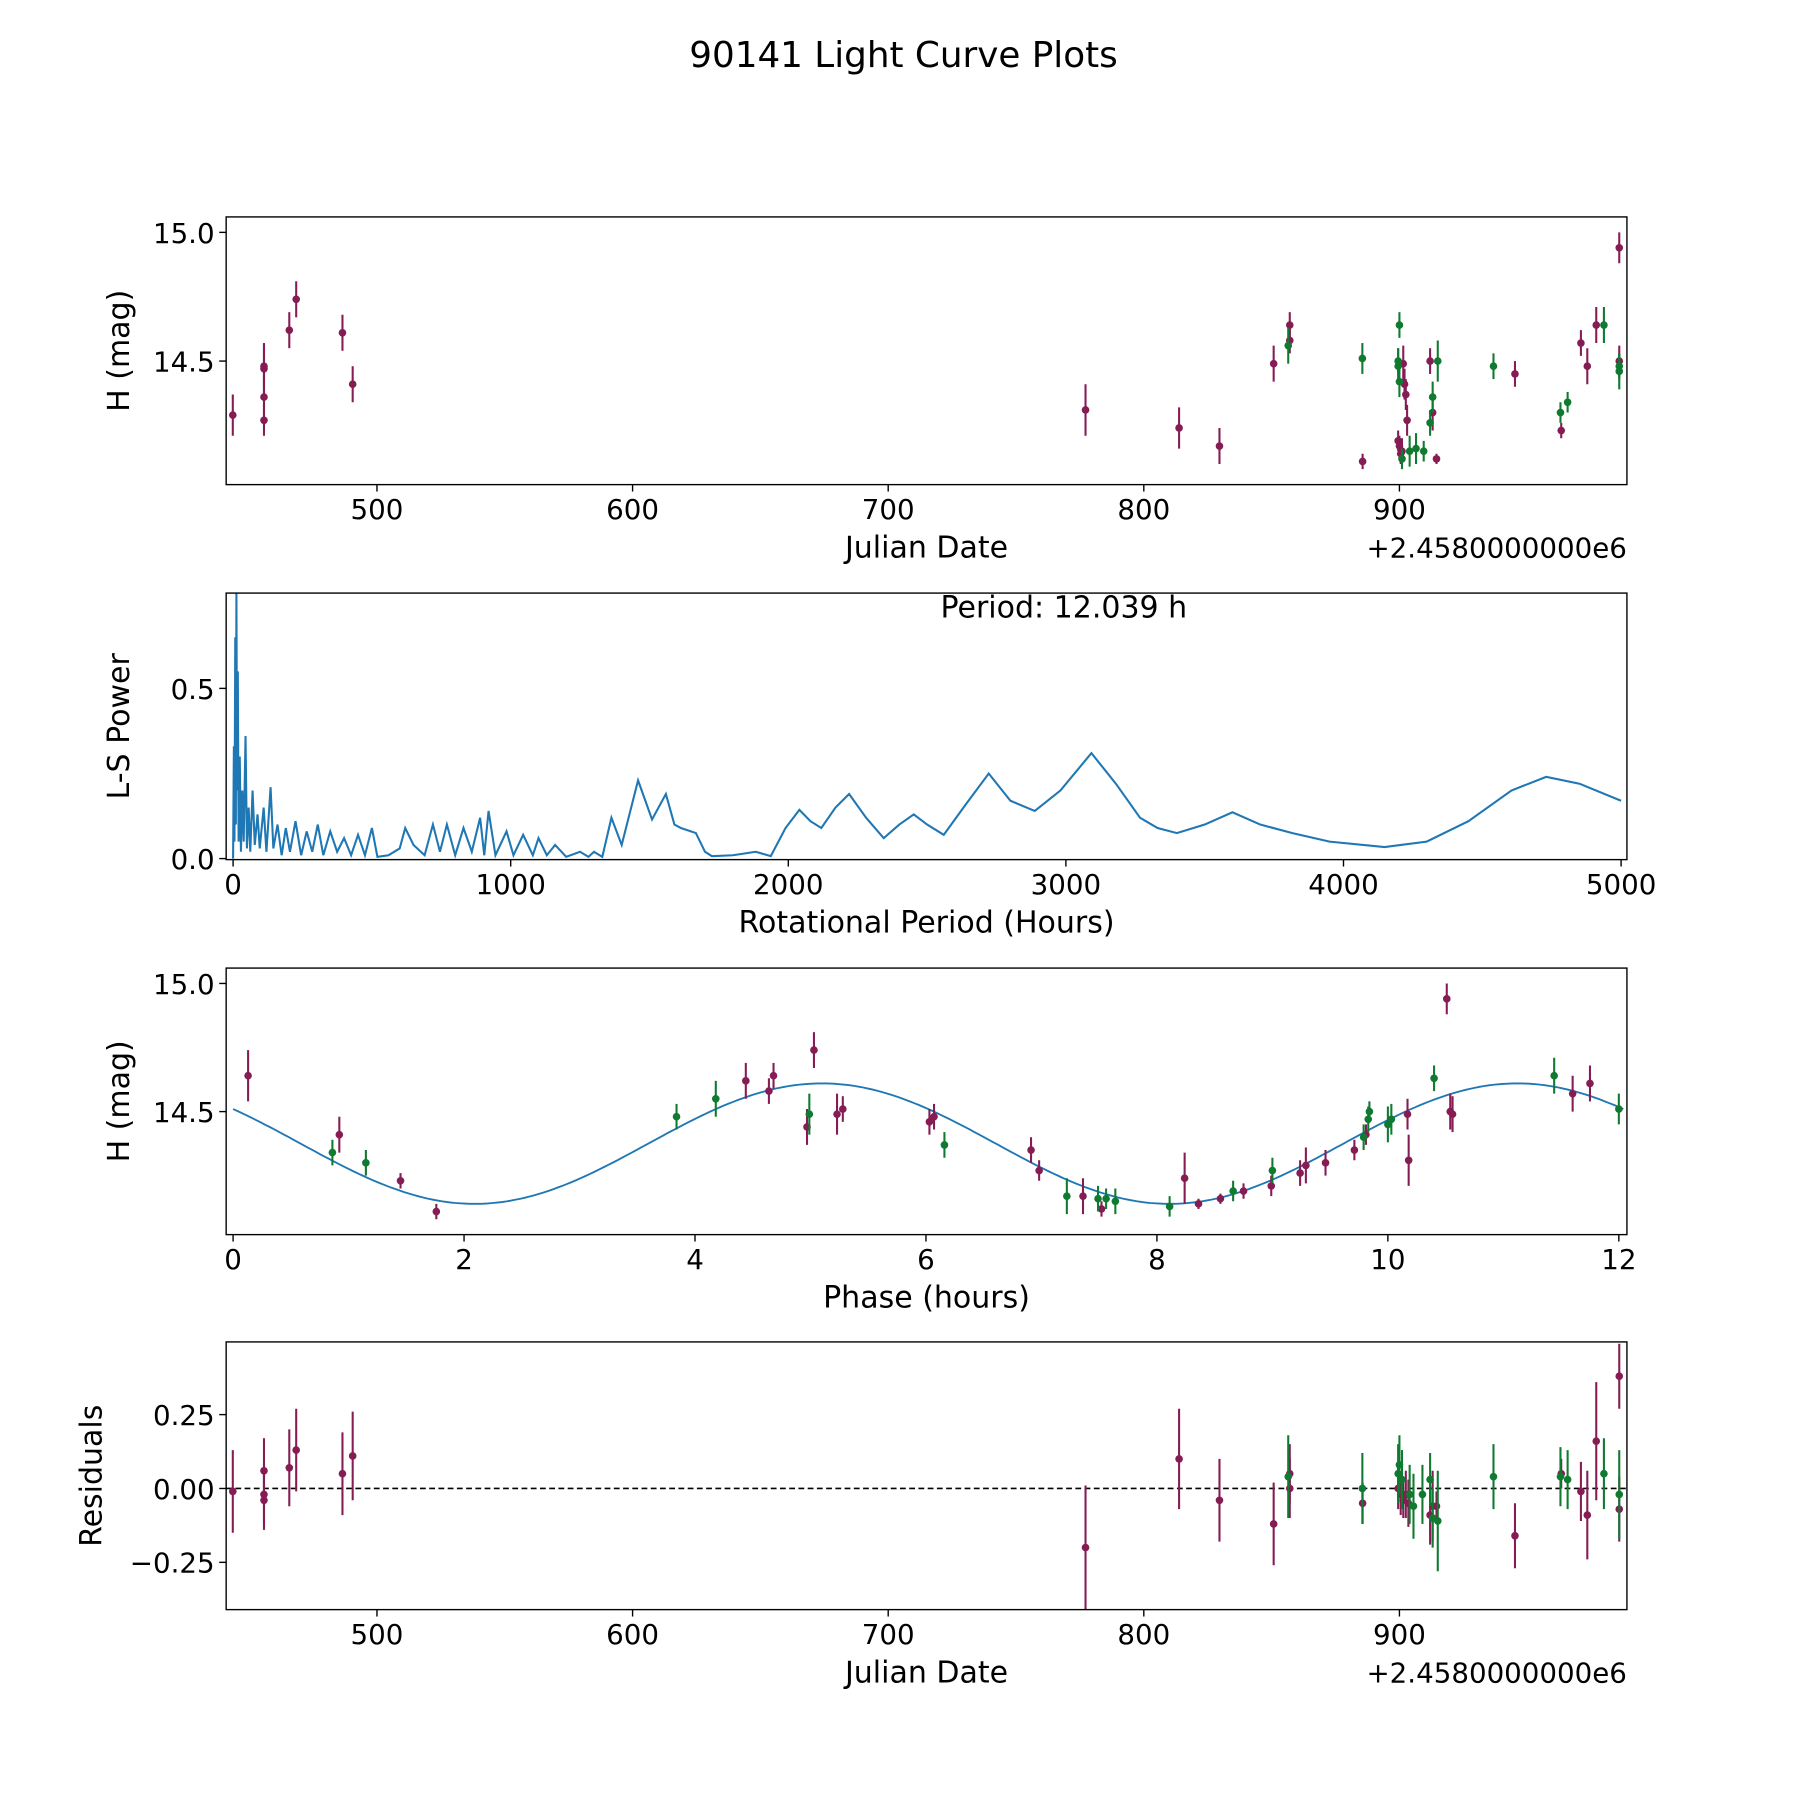 The image size is (1800, 1800). I want to click on phase-folded-marks, so click(928, 1101).